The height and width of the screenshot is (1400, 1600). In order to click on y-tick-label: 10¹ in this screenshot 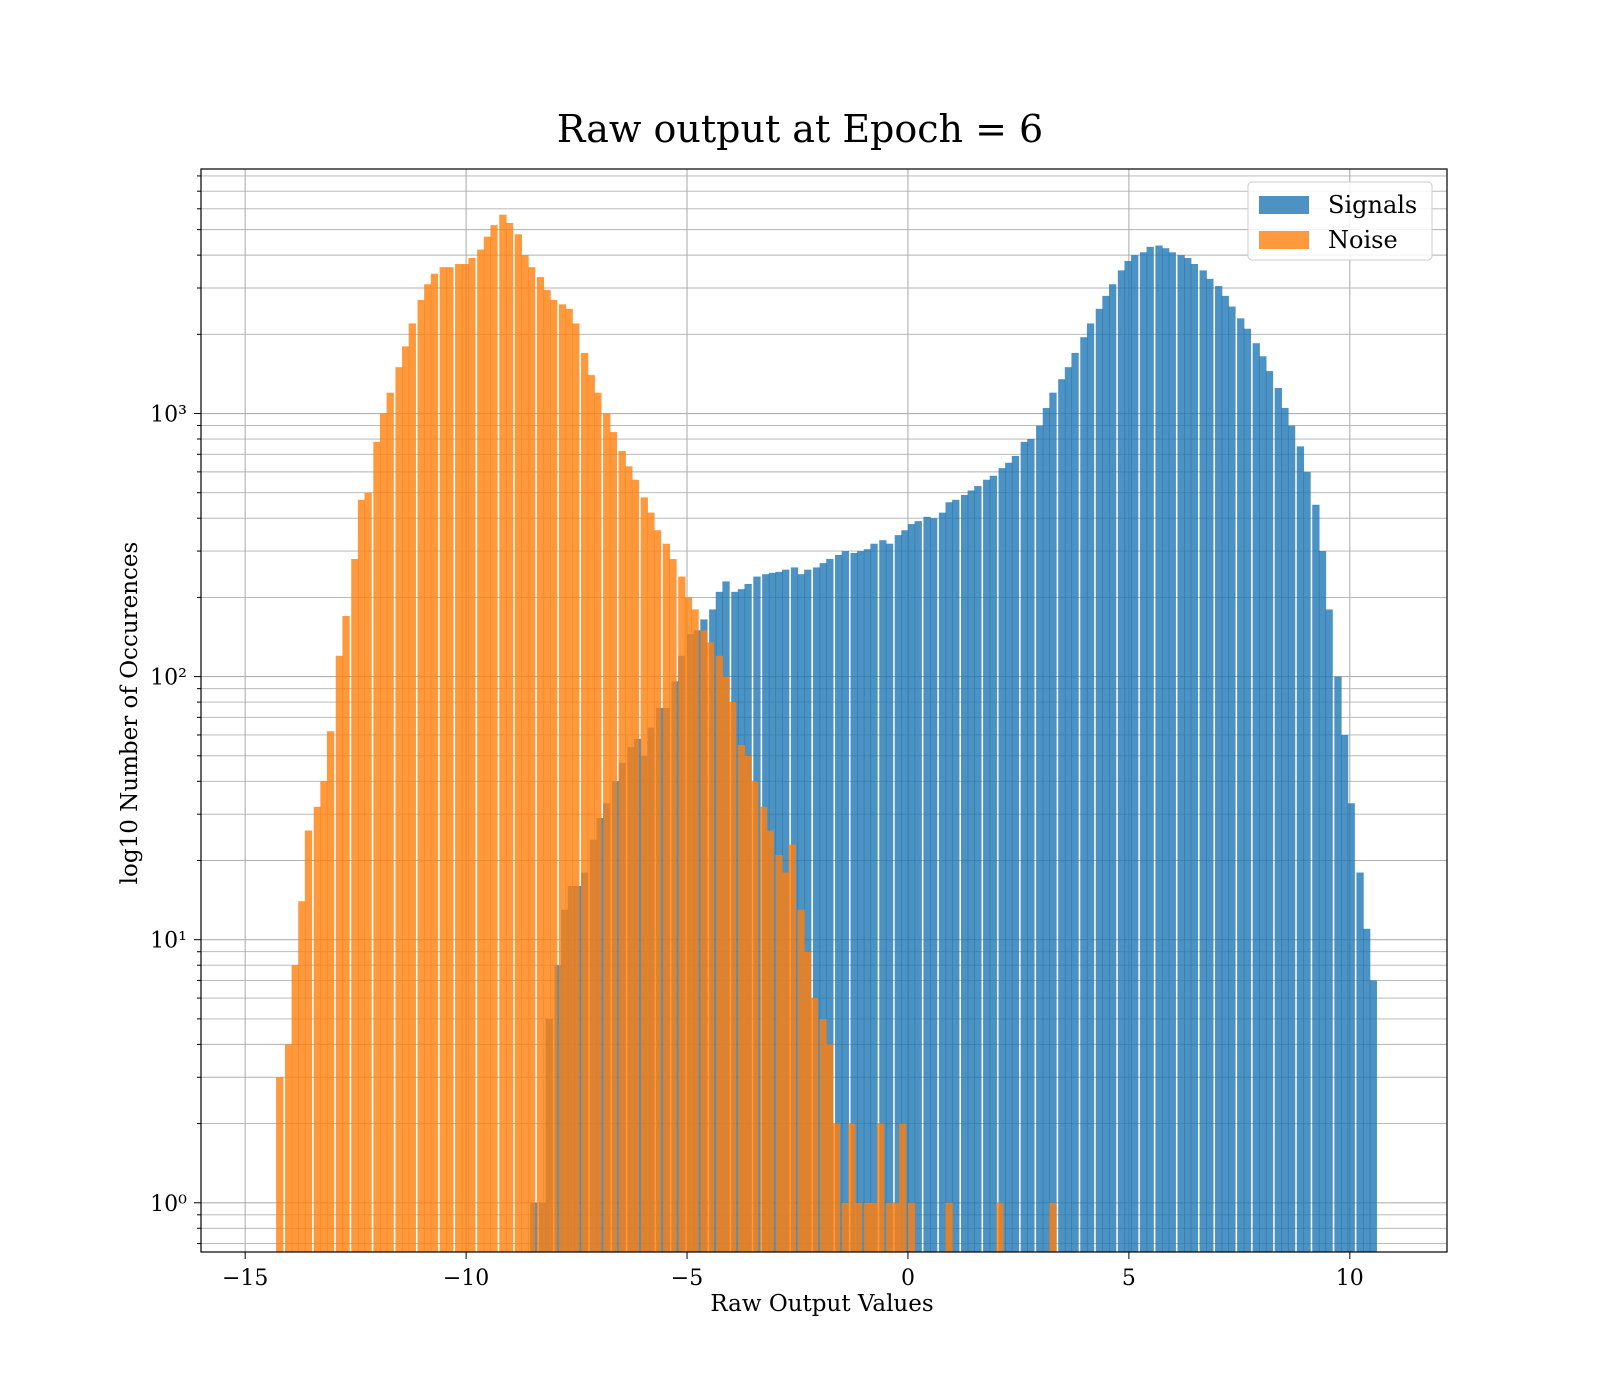, I will do `click(168, 941)`.